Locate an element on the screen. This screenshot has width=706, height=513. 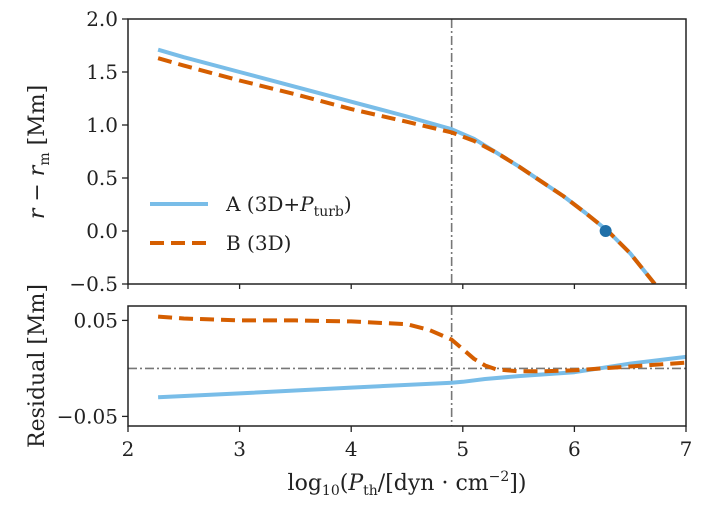
top-ytick-label: 0.5 is located at coordinates (102, 178).